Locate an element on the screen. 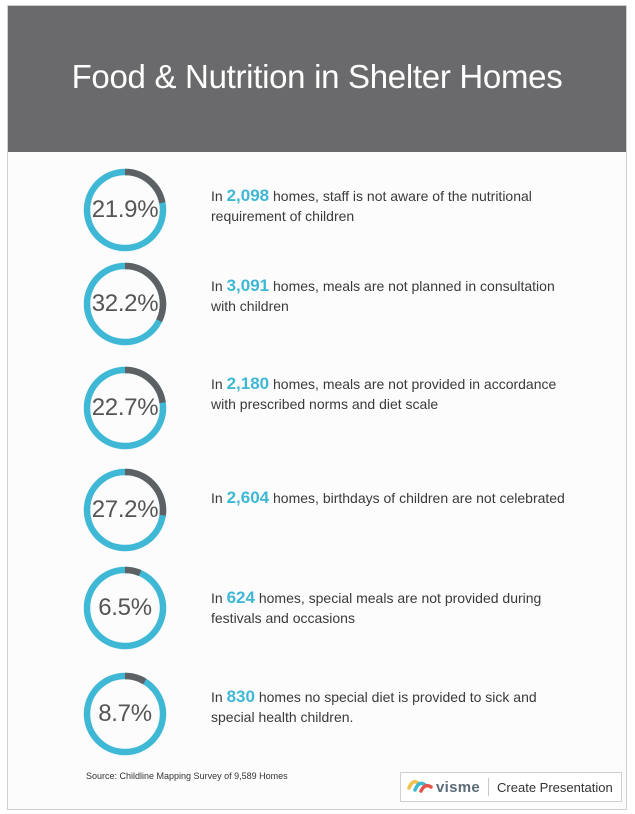 The height and width of the screenshot is (814, 635). create-presentation-link: Create Presentation is located at coordinates (555, 787).